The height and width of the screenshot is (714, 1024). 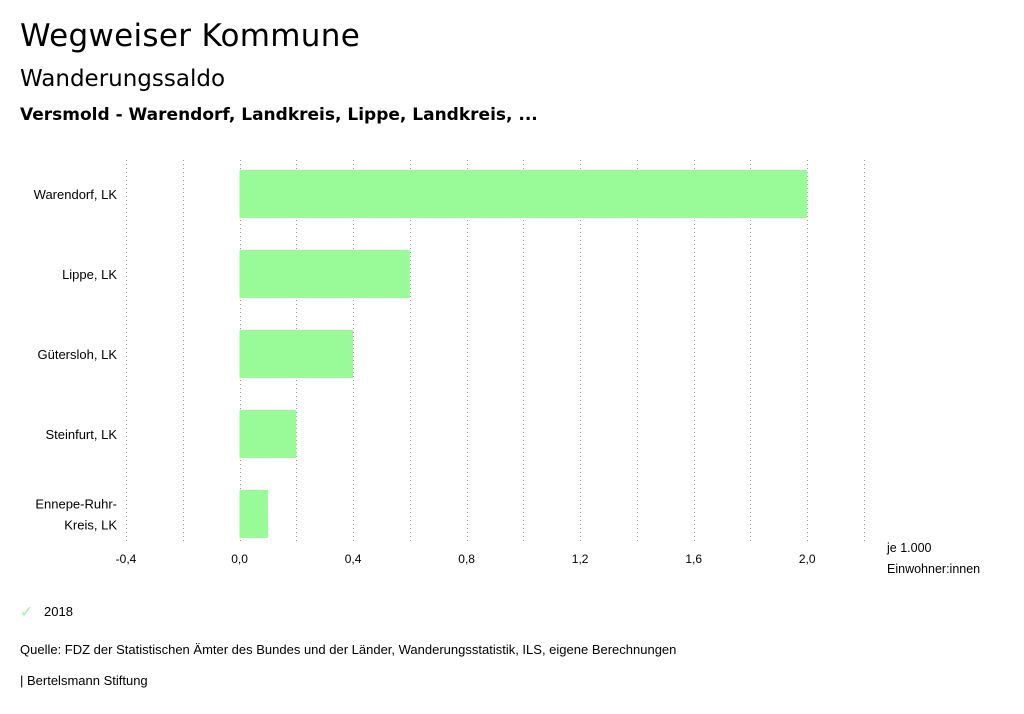 I want to click on category-label: Steinfurt, LK, so click(x=81, y=434).